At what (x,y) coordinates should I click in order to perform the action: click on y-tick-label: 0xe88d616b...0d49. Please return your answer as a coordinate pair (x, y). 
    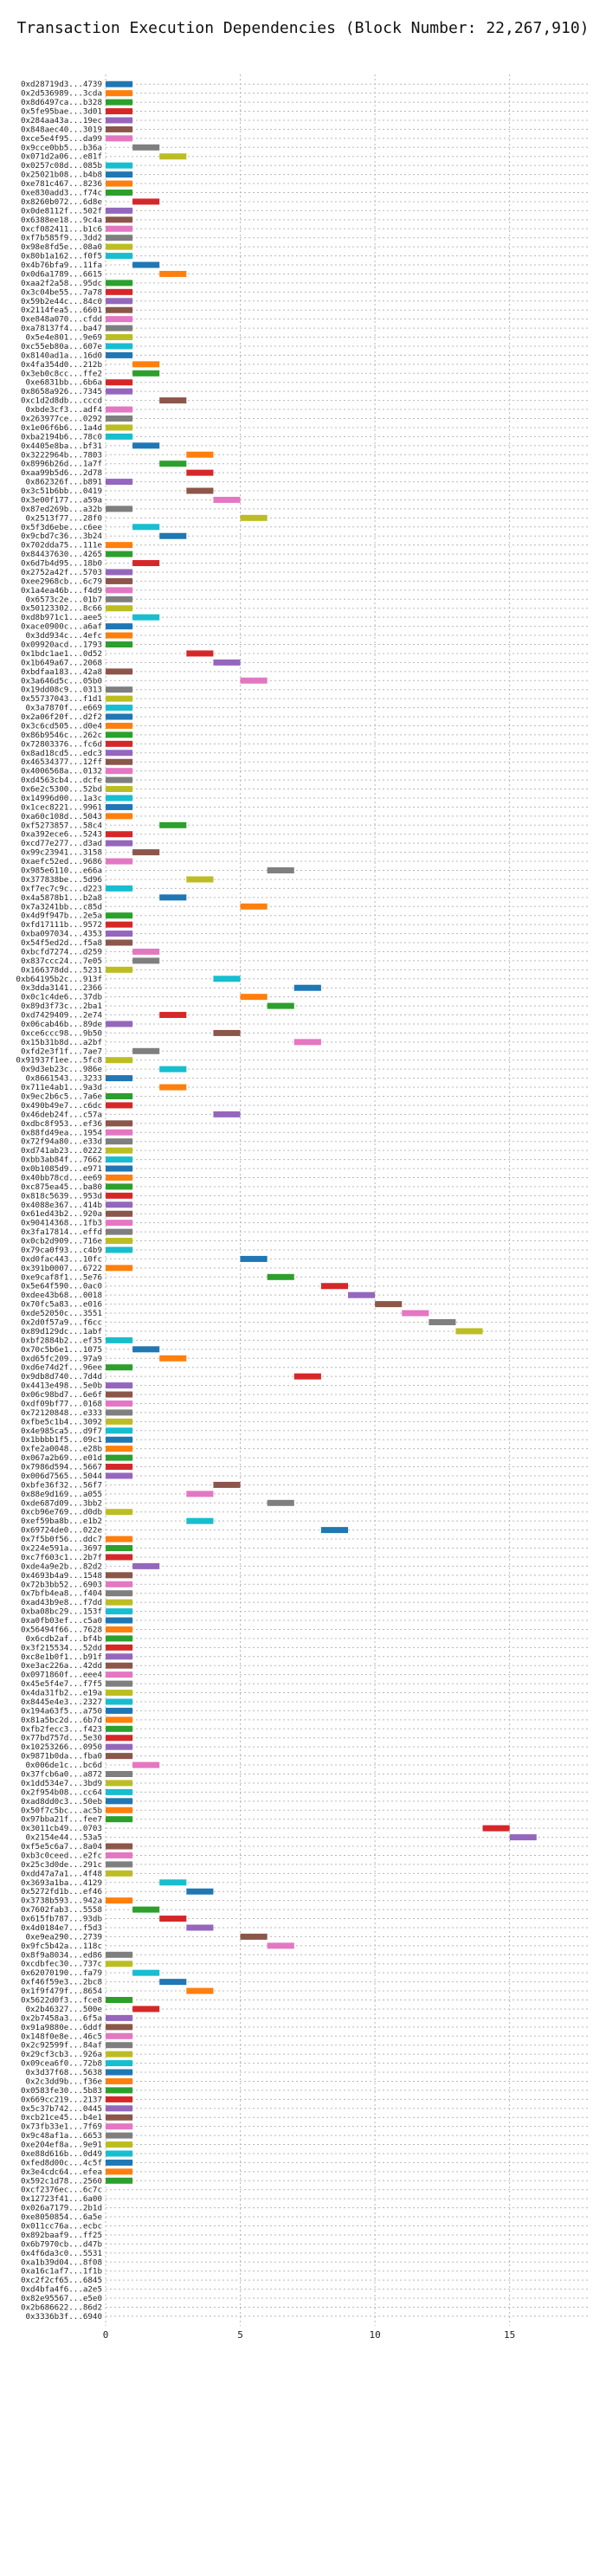
    Looking at the image, I should click on (61, 2154).